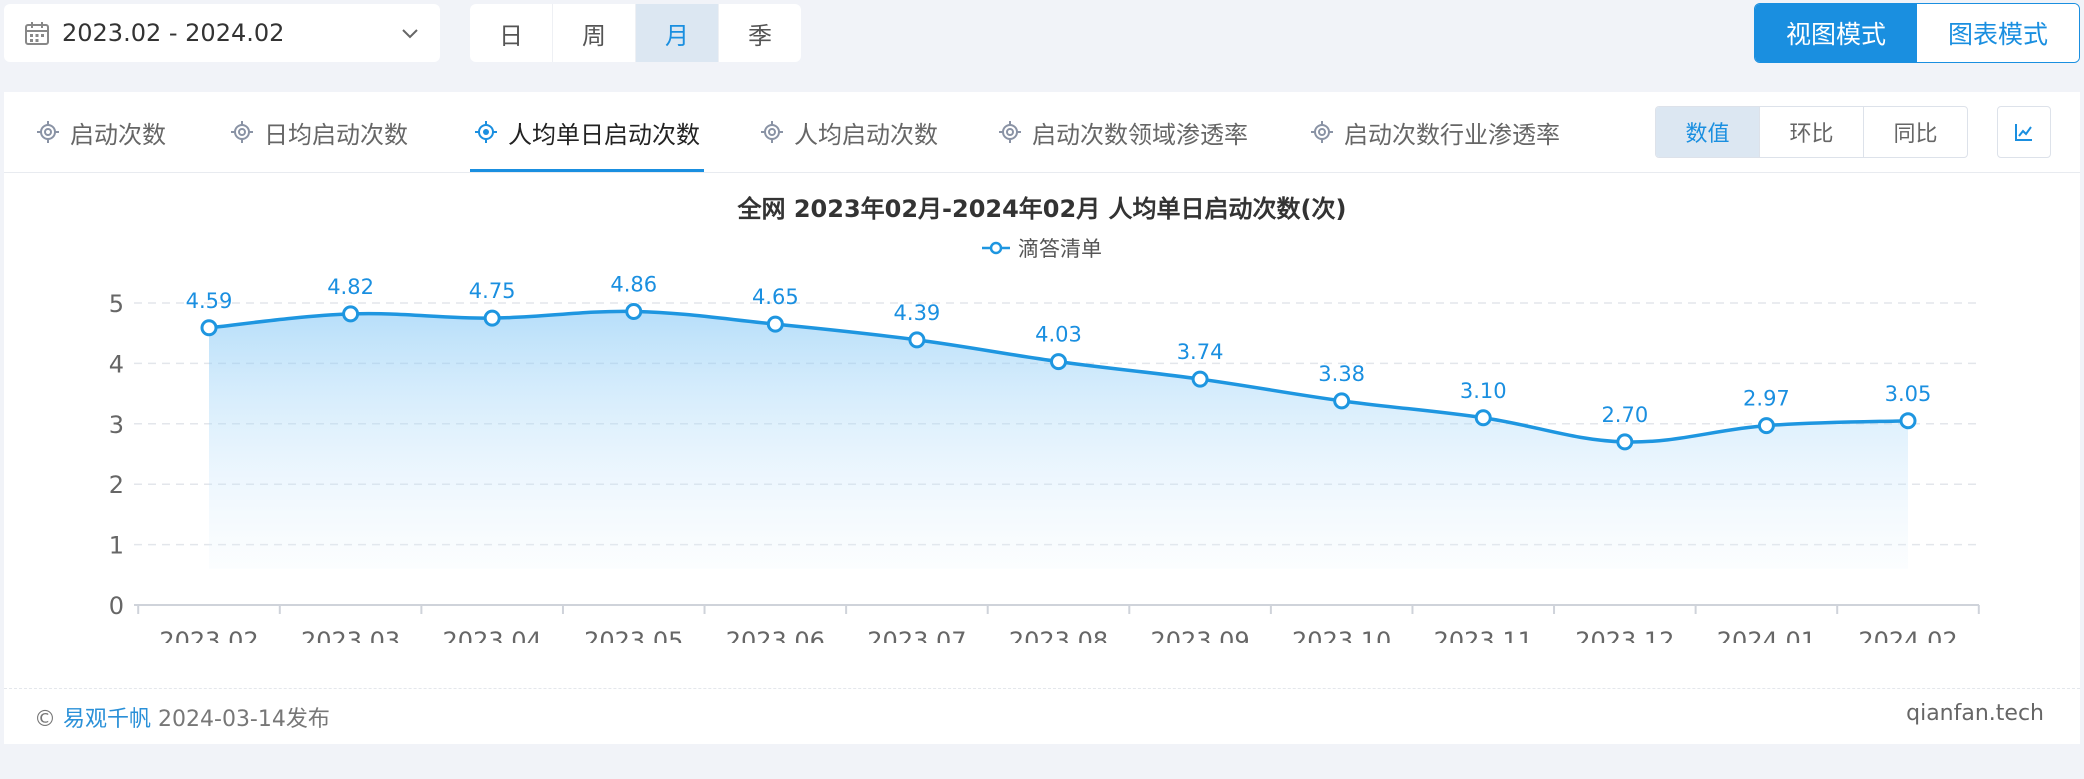 The width and height of the screenshot is (2084, 779). I want to click on y-tick-label: 5, so click(116, 304).